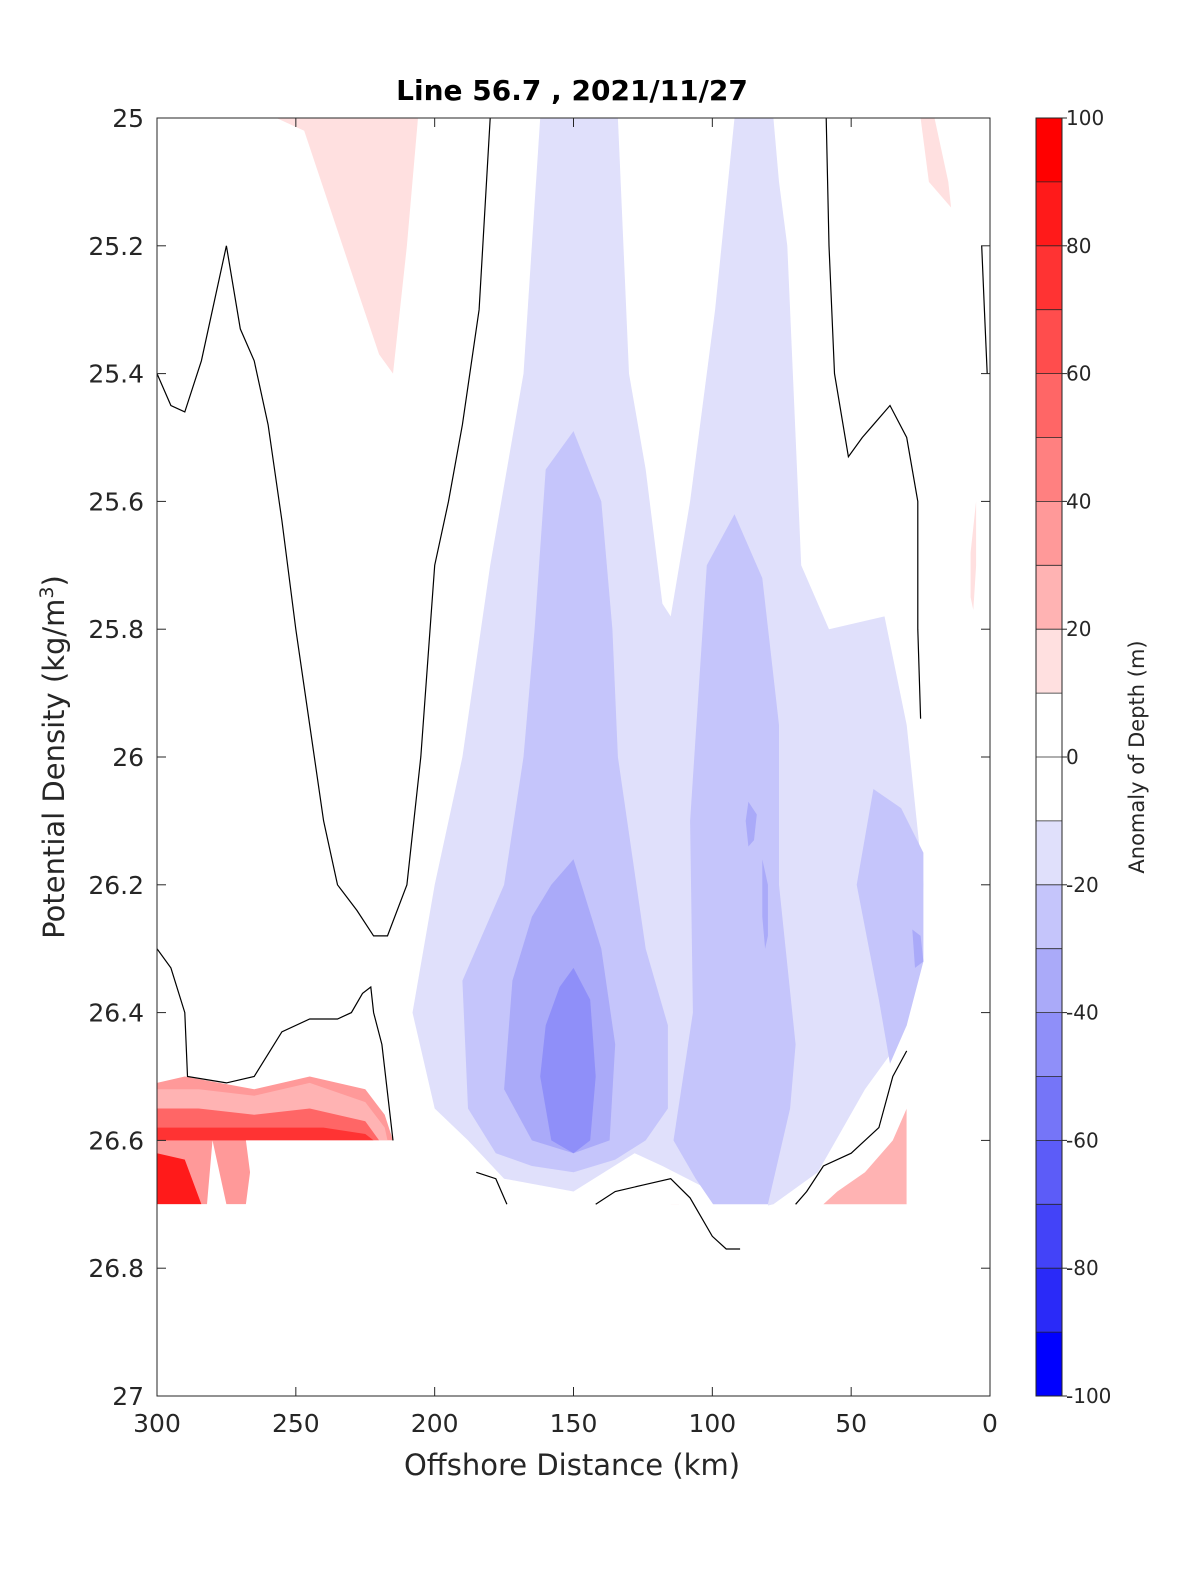 Image resolution: width=1200 pixels, height=1575 pixels. What do you see at coordinates (851, 1423) in the screenshot?
I see `x-tick-label: 50` at bounding box center [851, 1423].